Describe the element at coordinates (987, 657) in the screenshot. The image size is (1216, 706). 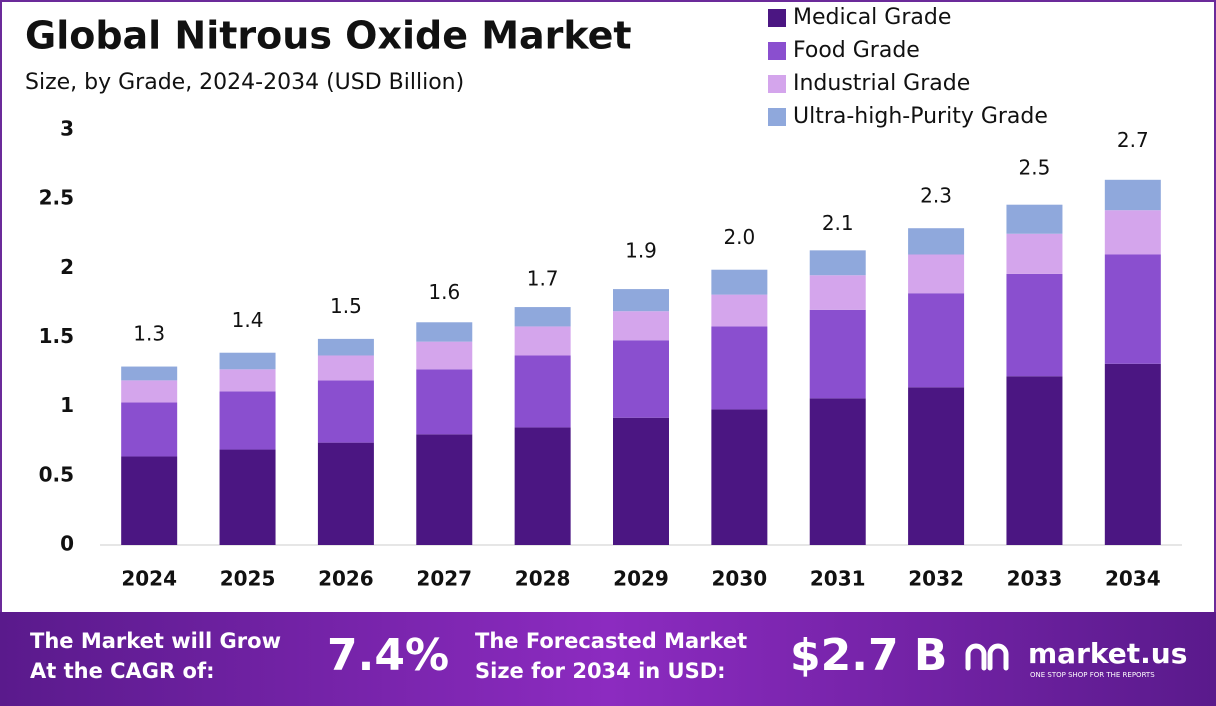
I see `brand-icon` at that location.